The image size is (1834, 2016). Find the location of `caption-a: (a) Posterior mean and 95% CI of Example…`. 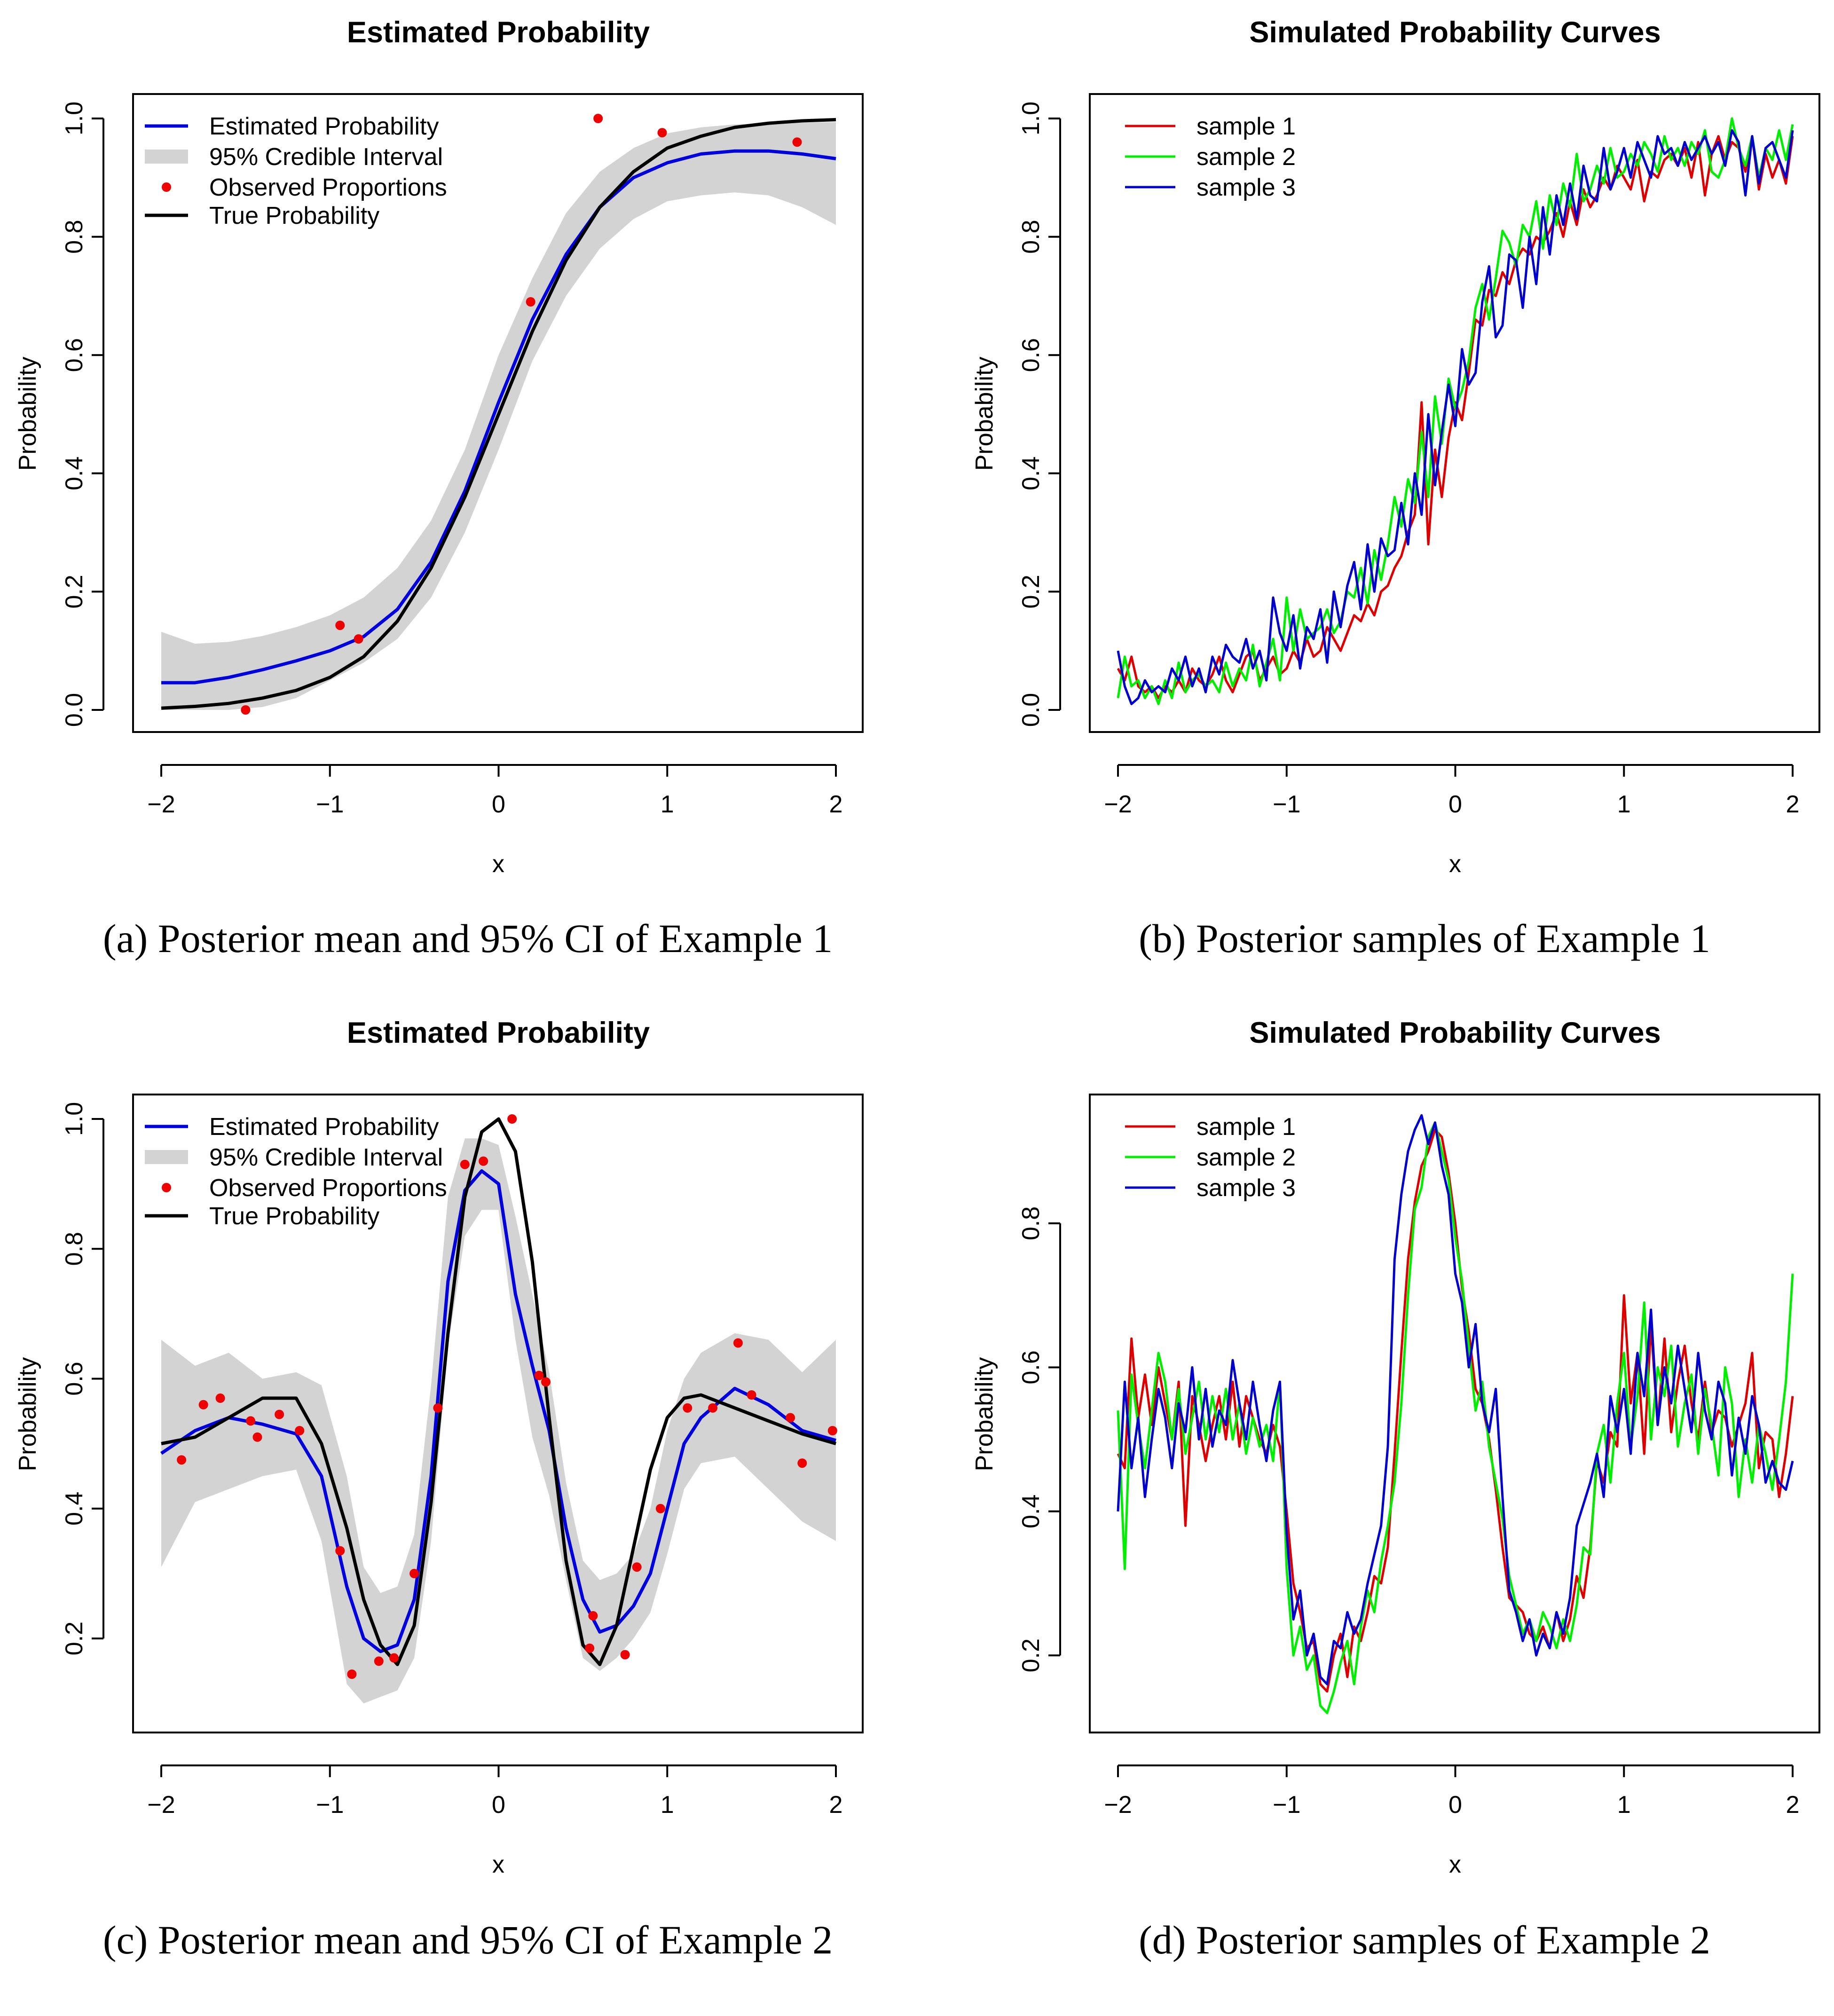

caption-a: (a) Posterior mean and 95% CI of Example… is located at coordinates (468, 938).